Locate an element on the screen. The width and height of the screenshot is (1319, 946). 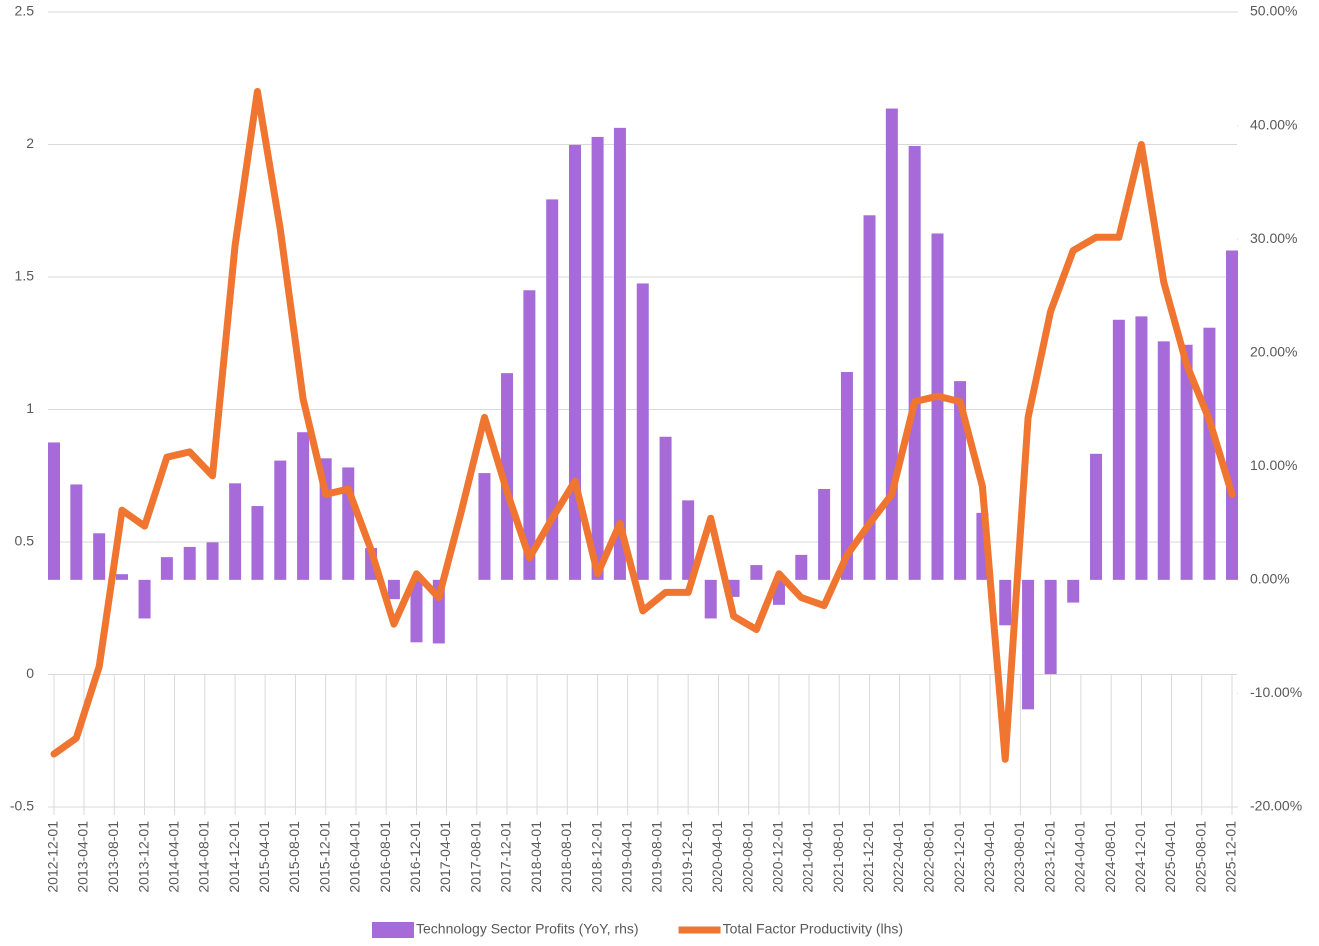
x-tick-label: 2023-04-01 is located at coordinates (989, 857).